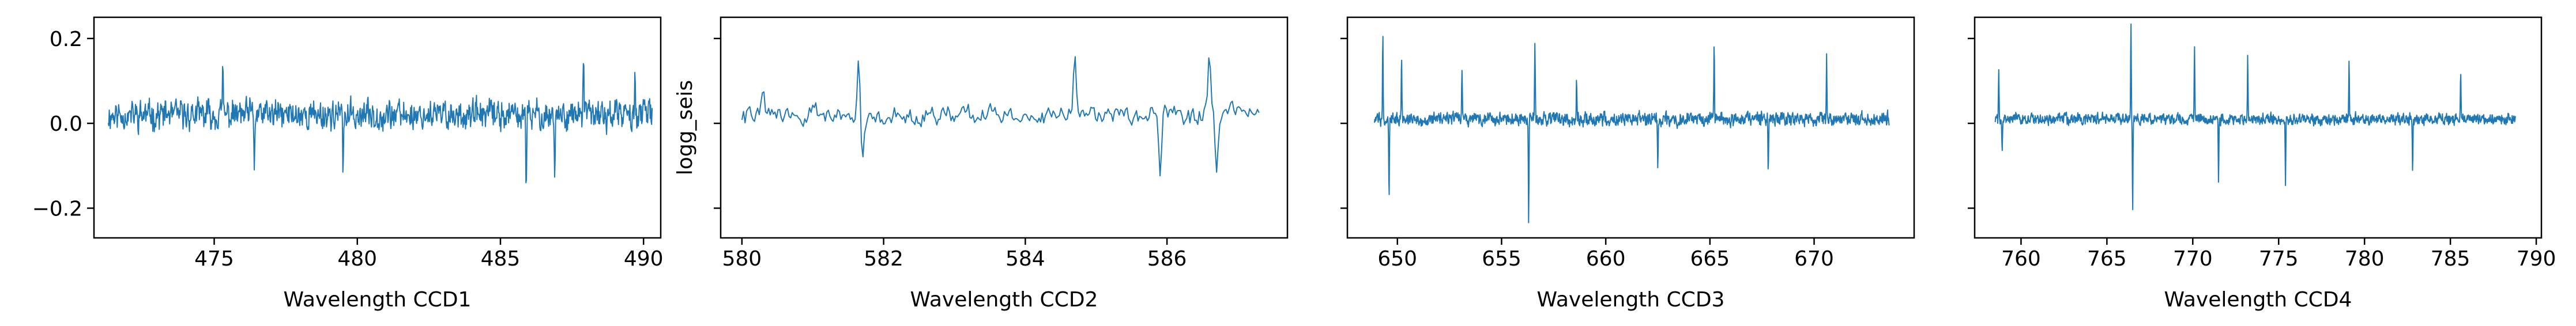 This screenshot has width=2576, height=326. Describe the element at coordinates (1502, 259) in the screenshot. I see `x-tick-label: 655` at that location.